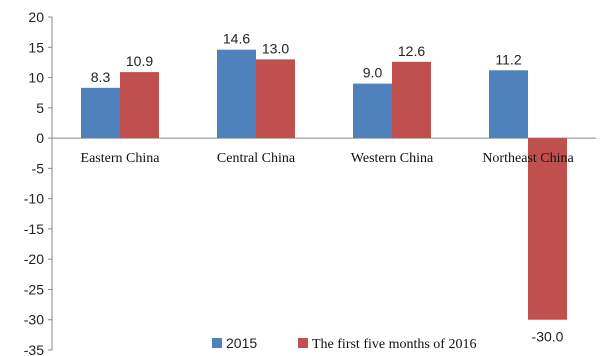  Describe the element at coordinates (548, 337) in the screenshot. I see `data-label: -30.0` at that location.